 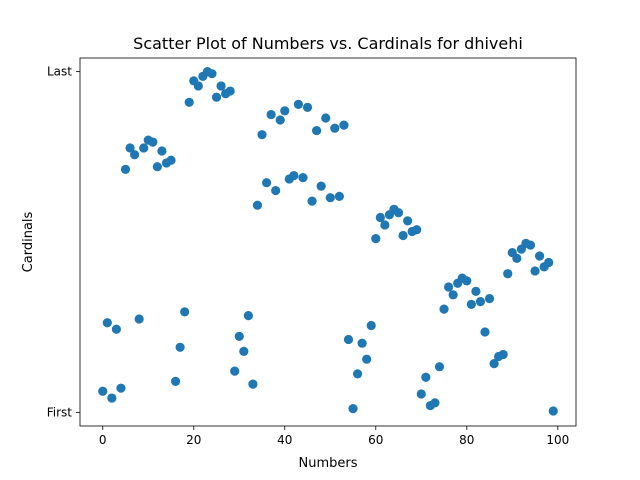 What do you see at coordinates (60, 412) in the screenshot?
I see `y-tick-label: First` at bounding box center [60, 412].